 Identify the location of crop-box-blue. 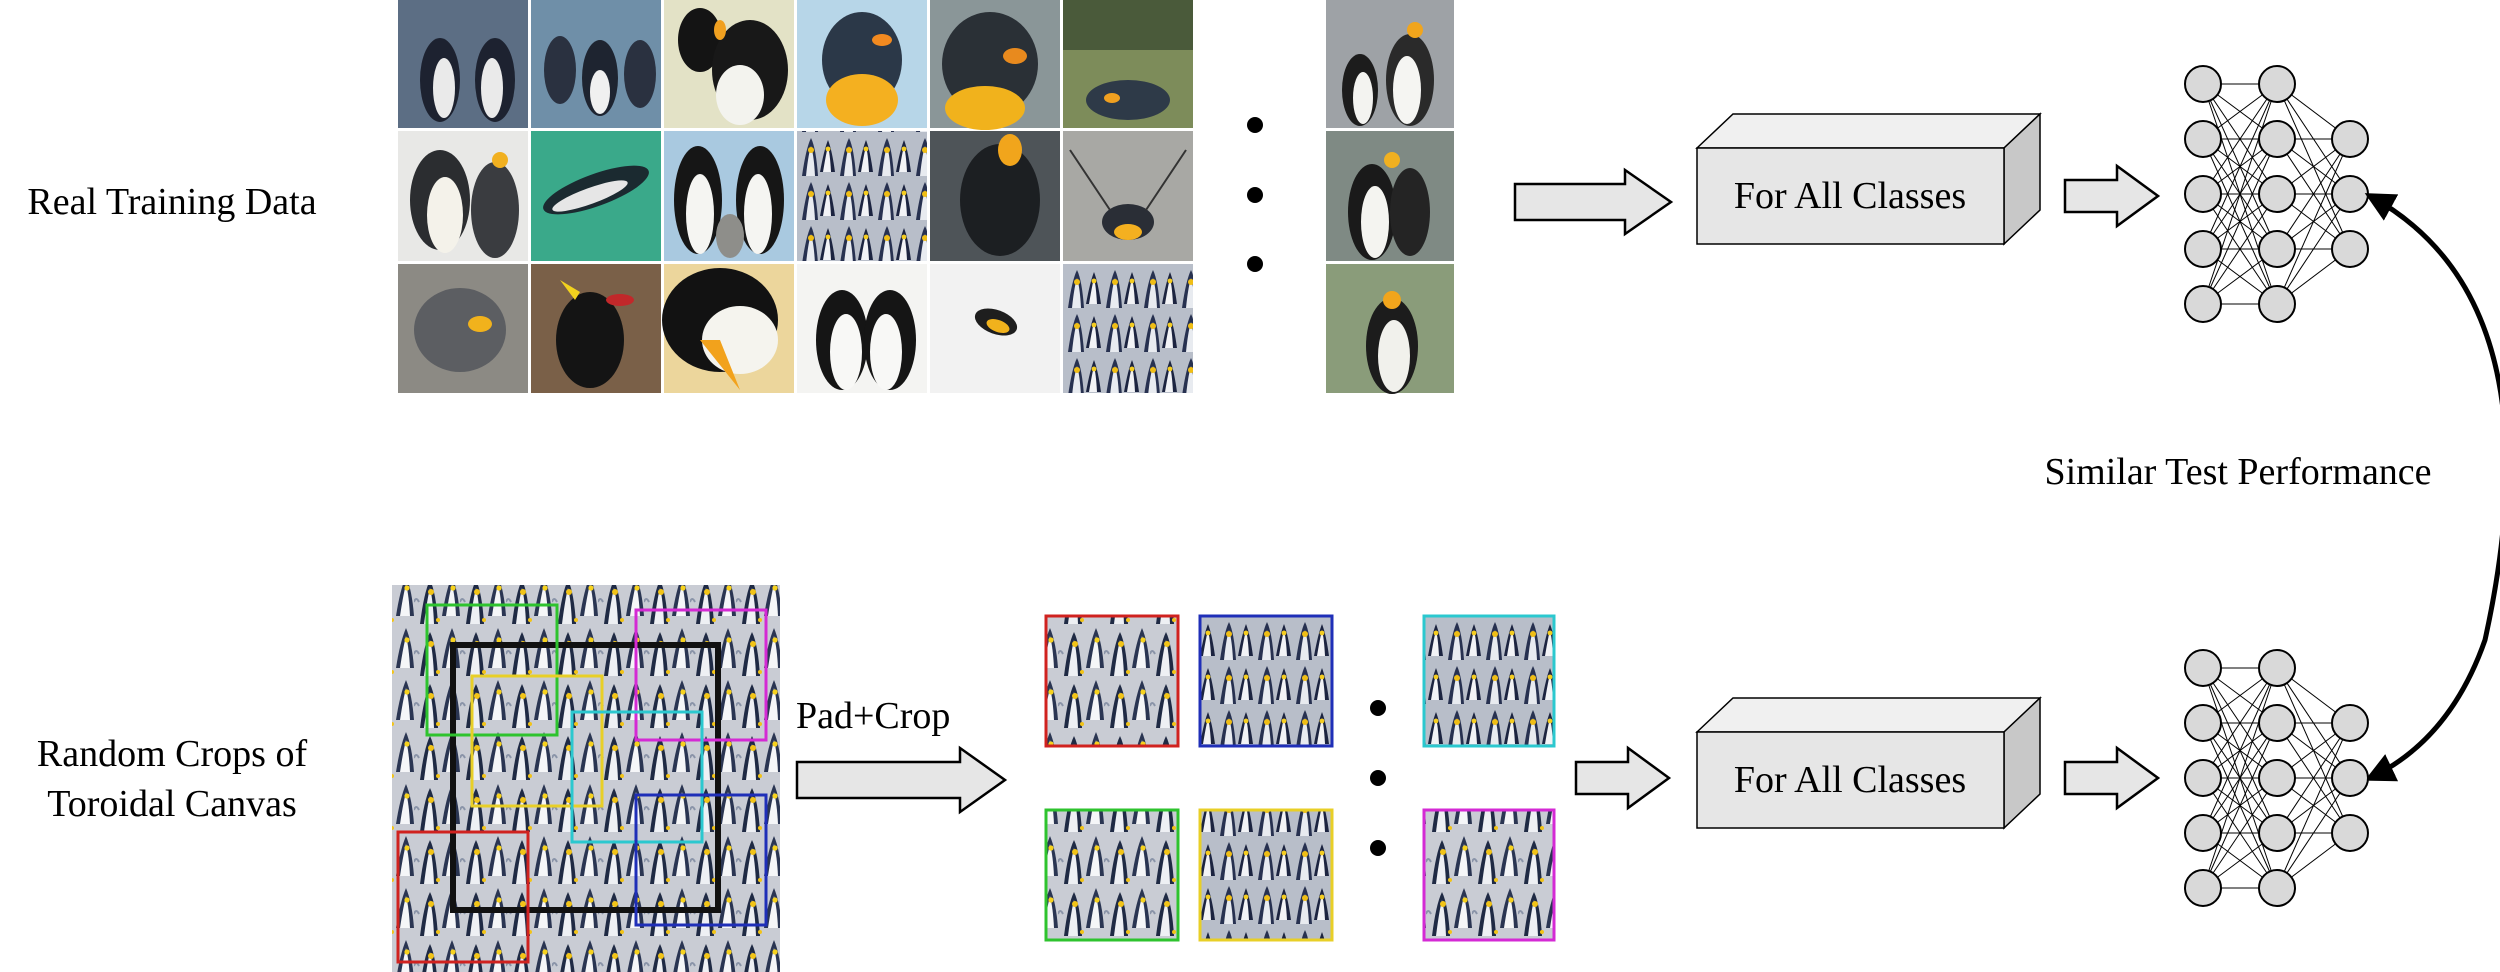
(701, 860).